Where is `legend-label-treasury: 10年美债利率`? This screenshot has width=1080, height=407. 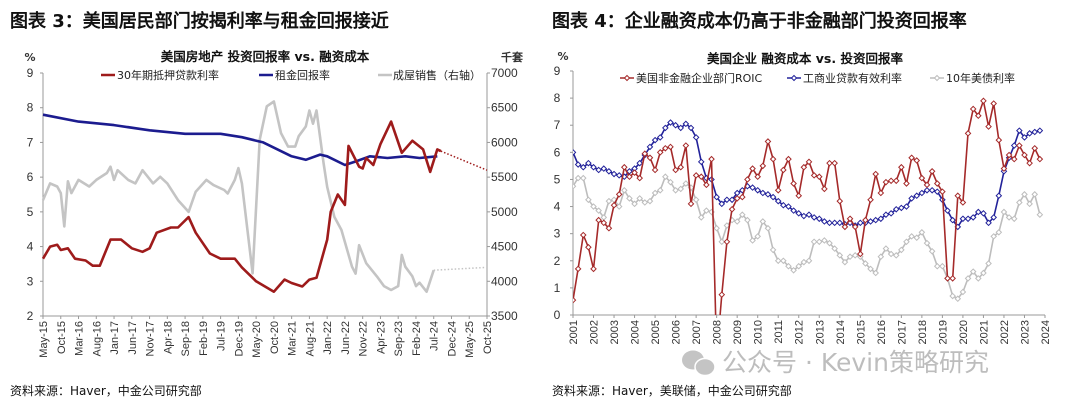
legend-label-treasury: 10年美债利率 is located at coordinates (980, 78).